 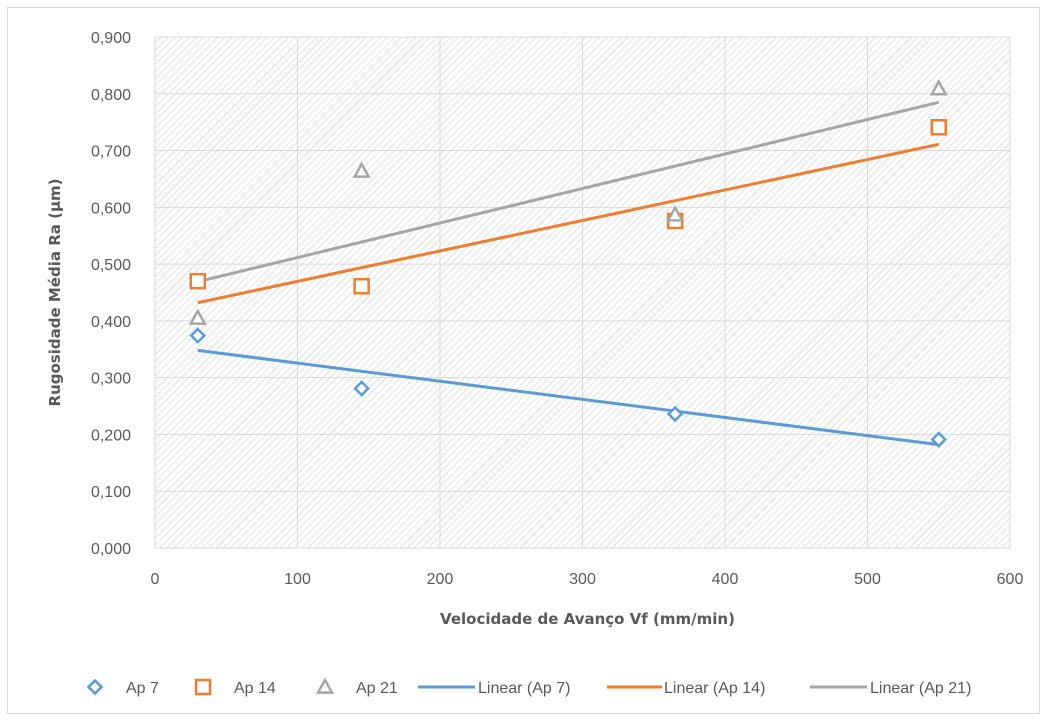 I want to click on legend-label-linear-ap-14: Linear (Ap 14), so click(x=714, y=688).